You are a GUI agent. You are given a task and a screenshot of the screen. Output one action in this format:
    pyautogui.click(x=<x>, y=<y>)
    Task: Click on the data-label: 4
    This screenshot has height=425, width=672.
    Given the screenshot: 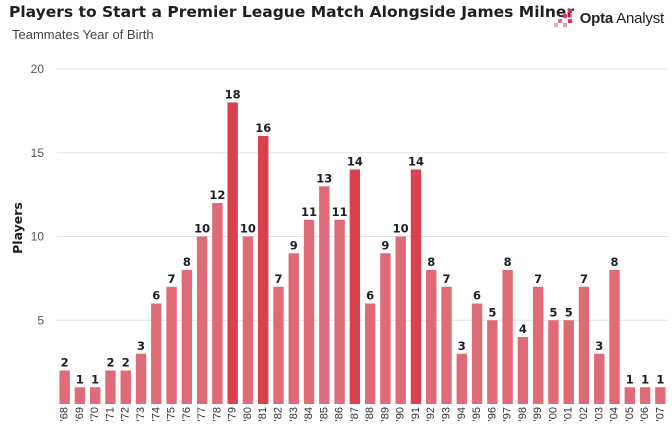 What is the action you would take?
    pyautogui.click(x=523, y=329)
    